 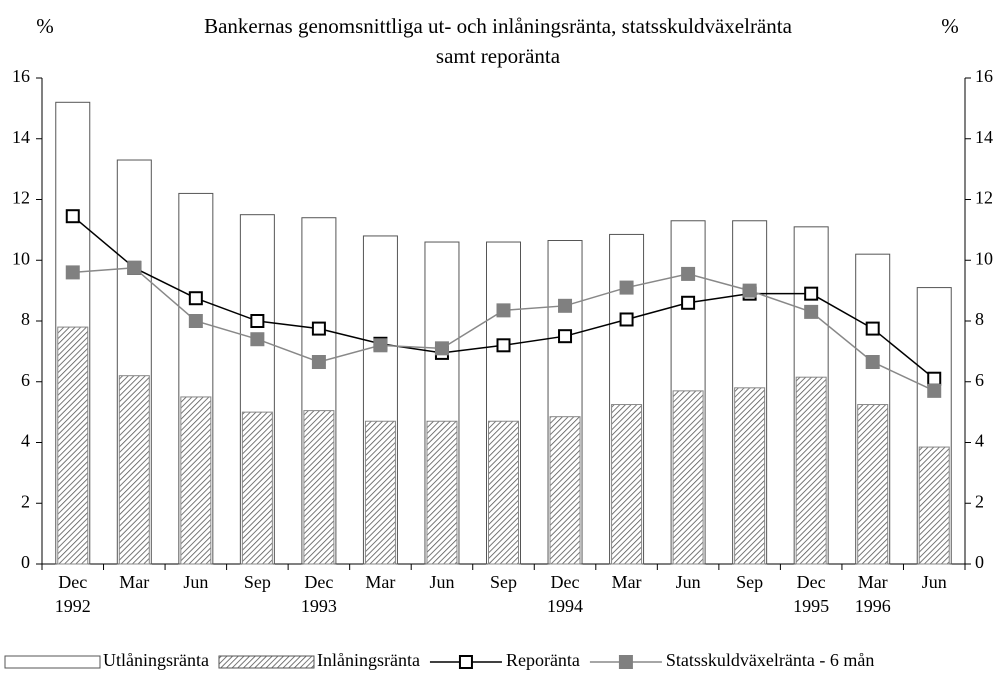 I want to click on x-tick-label: Mar 1996, so click(x=873, y=594).